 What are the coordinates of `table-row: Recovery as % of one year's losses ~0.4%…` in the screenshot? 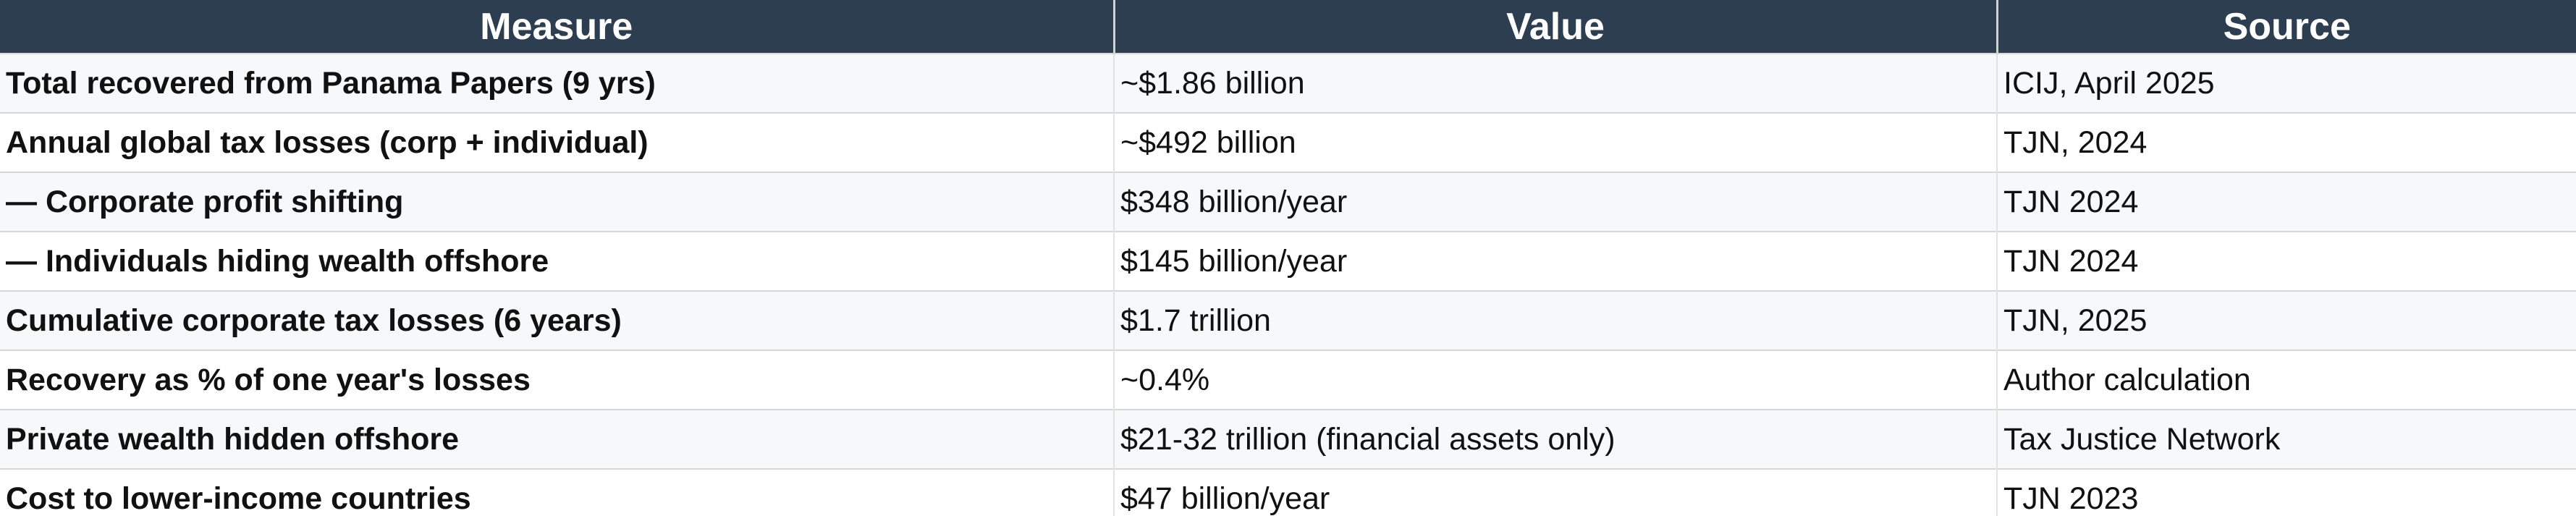 It's located at (1288, 380).